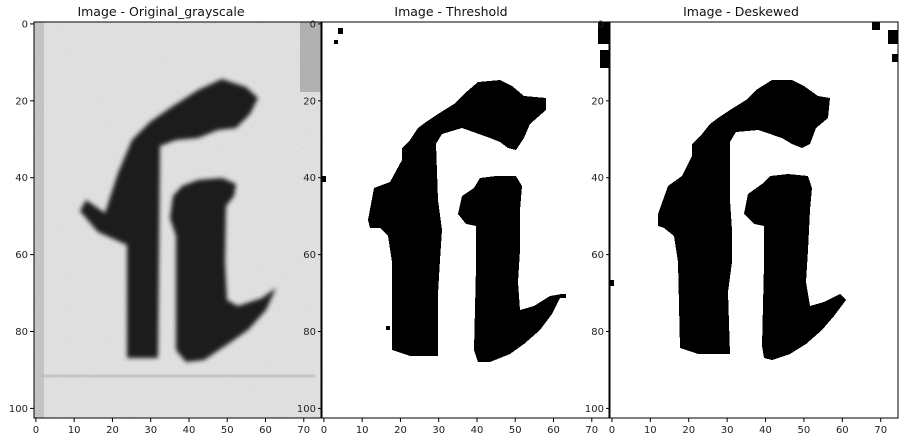  What do you see at coordinates (451, 11) in the screenshot?
I see `panel-title: Image - Threshold` at bounding box center [451, 11].